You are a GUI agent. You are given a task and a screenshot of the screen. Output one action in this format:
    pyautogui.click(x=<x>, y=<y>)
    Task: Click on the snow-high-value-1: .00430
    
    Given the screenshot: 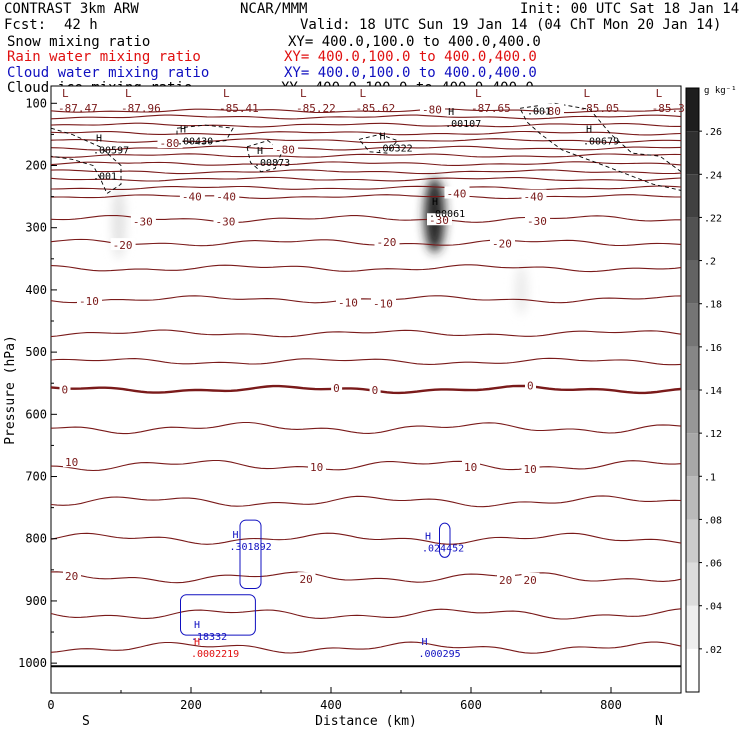 What is the action you would take?
    pyautogui.click(x=195, y=141)
    